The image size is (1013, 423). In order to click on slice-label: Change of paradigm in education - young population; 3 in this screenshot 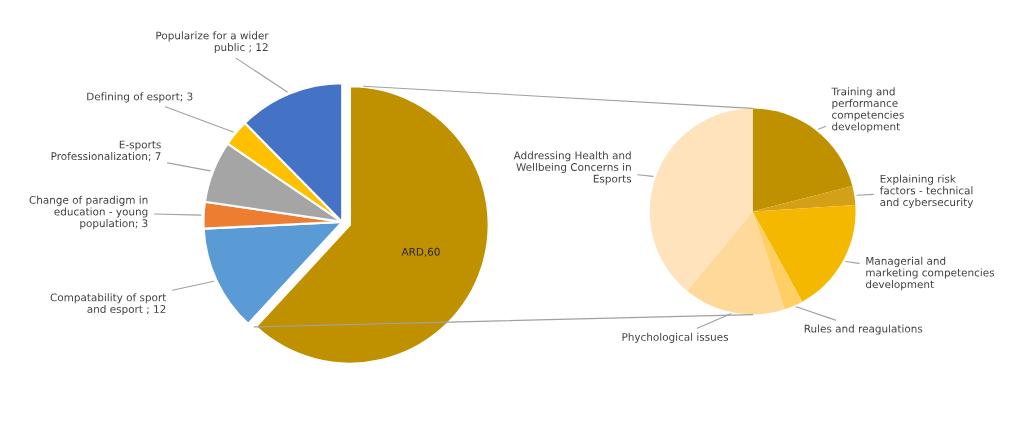, I will do `click(88, 212)`.